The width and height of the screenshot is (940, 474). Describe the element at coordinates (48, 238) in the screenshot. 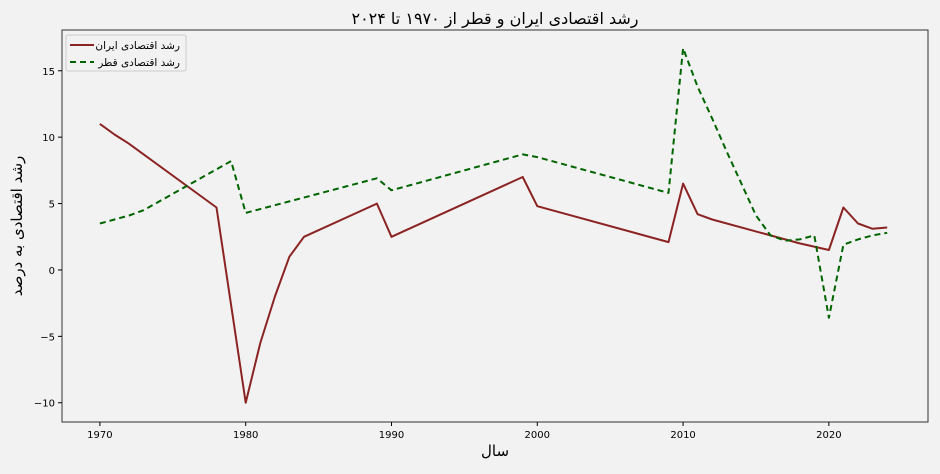

I see `y-axis: −10 −5 0 5 10 15` at that location.